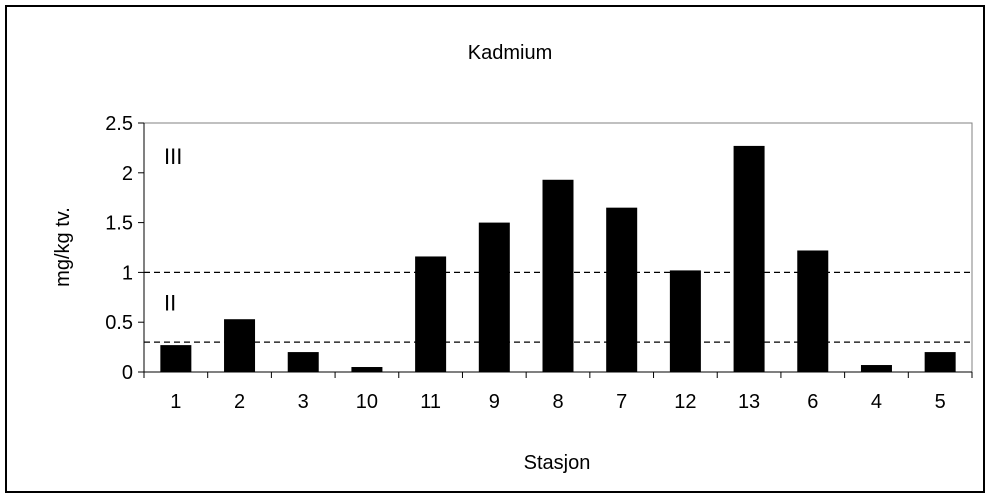 This screenshot has width=992, height=500. I want to click on class-label-II: II, so click(170, 302).